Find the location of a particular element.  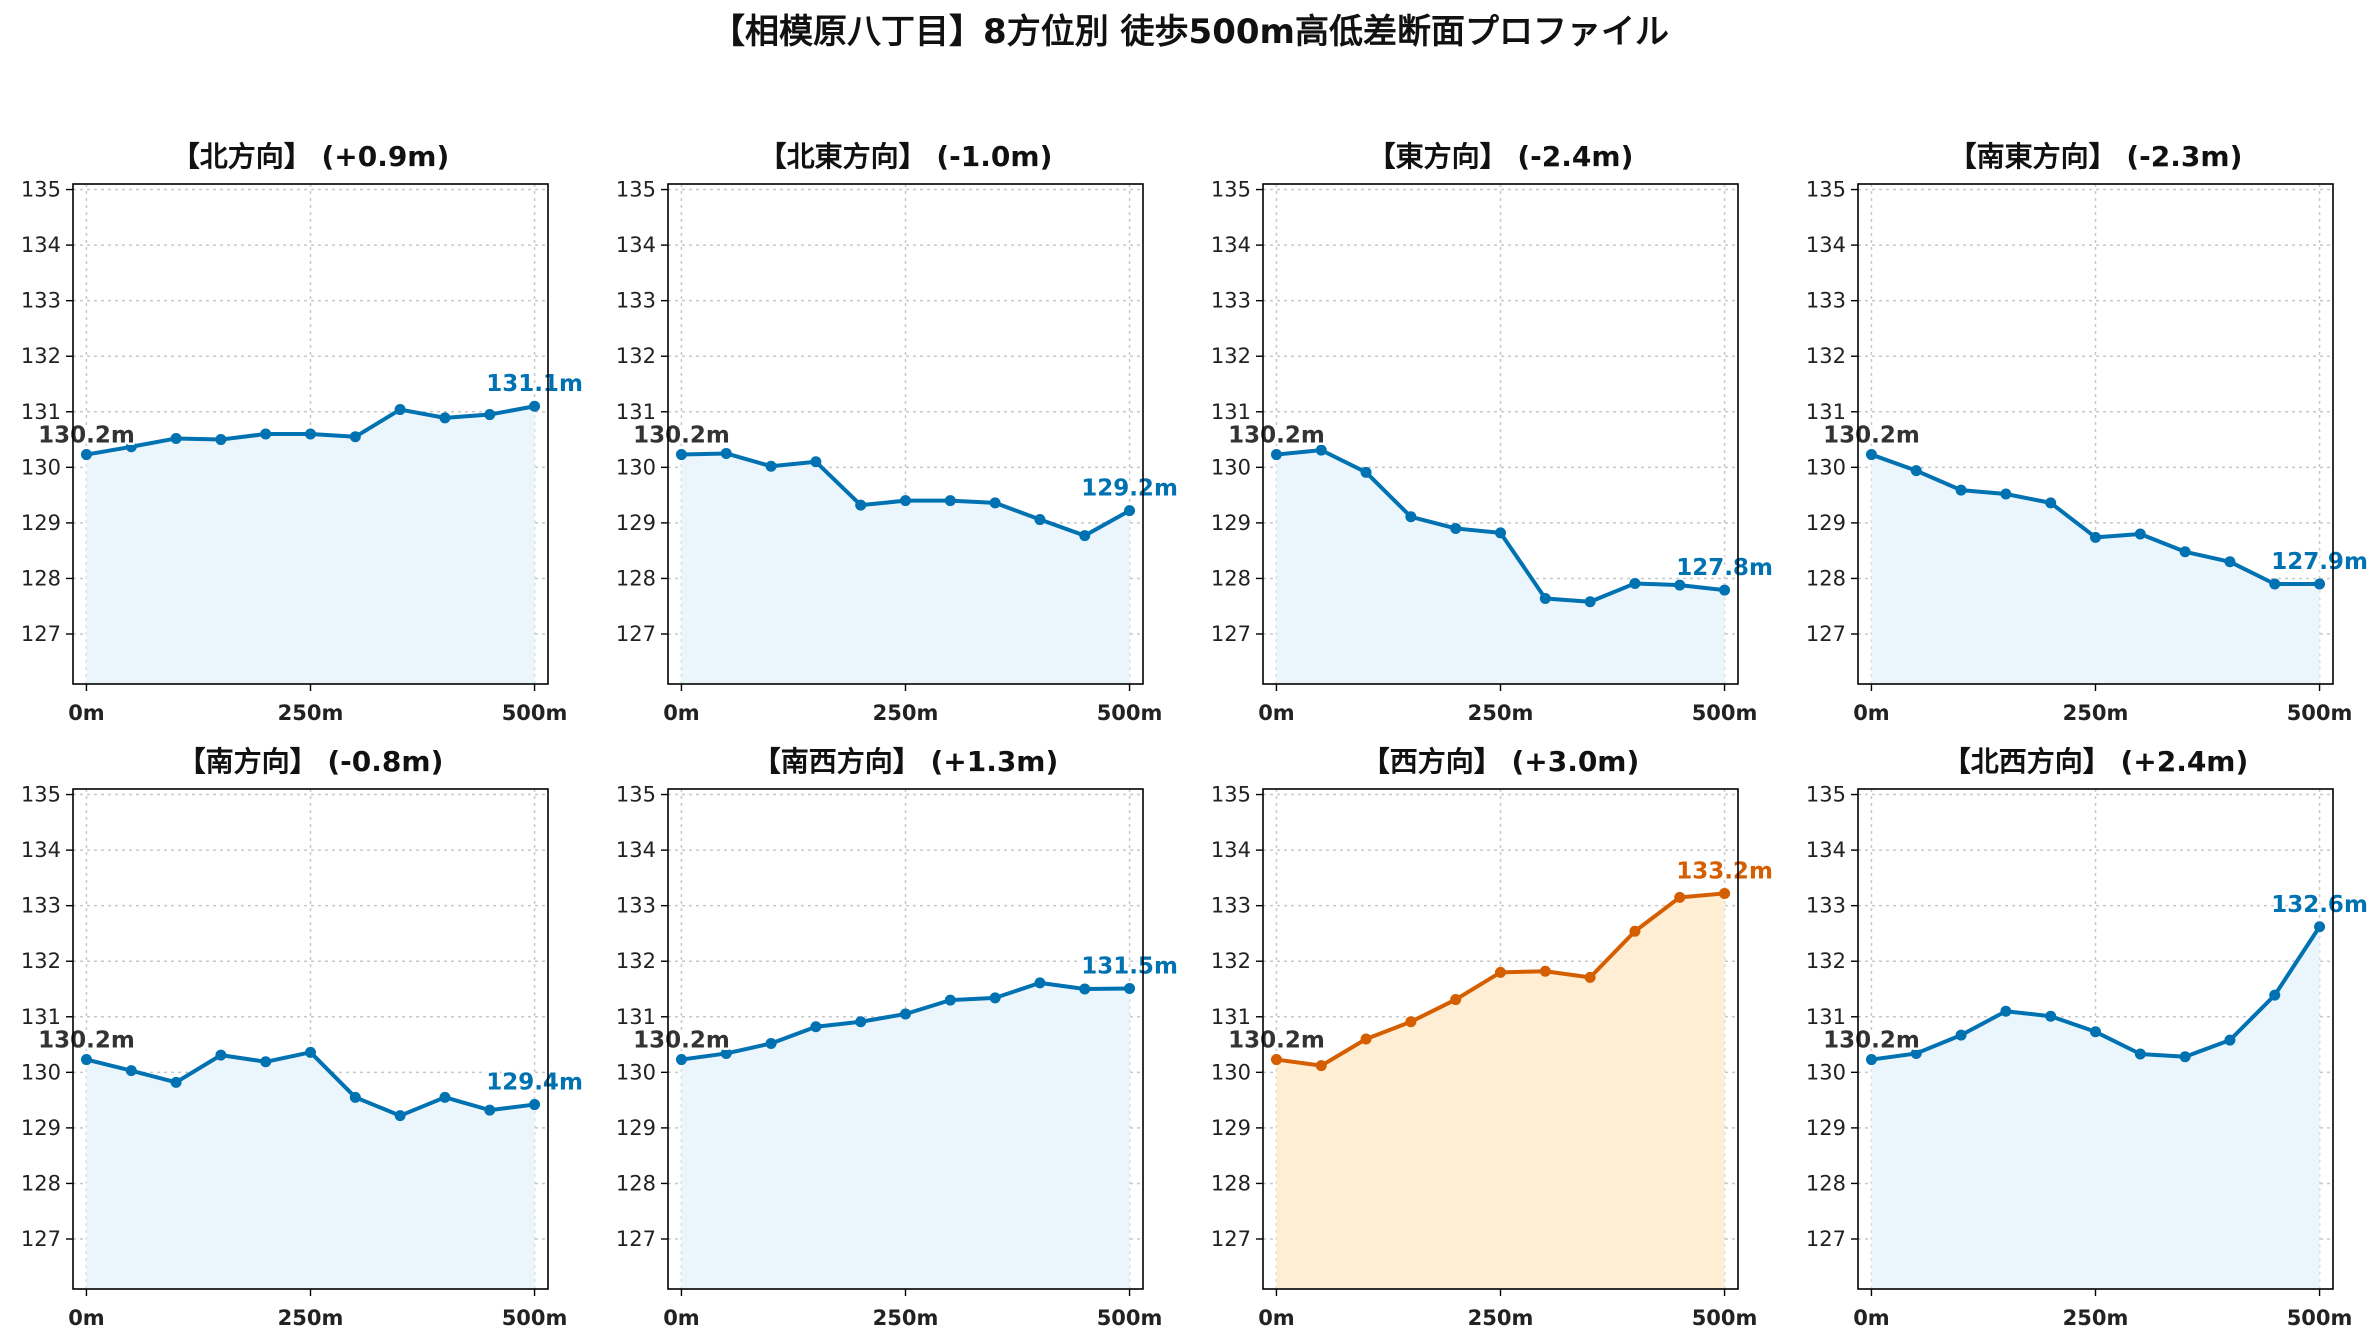

end-elevation-label: 127.8m is located at coordinates (1724, 568).